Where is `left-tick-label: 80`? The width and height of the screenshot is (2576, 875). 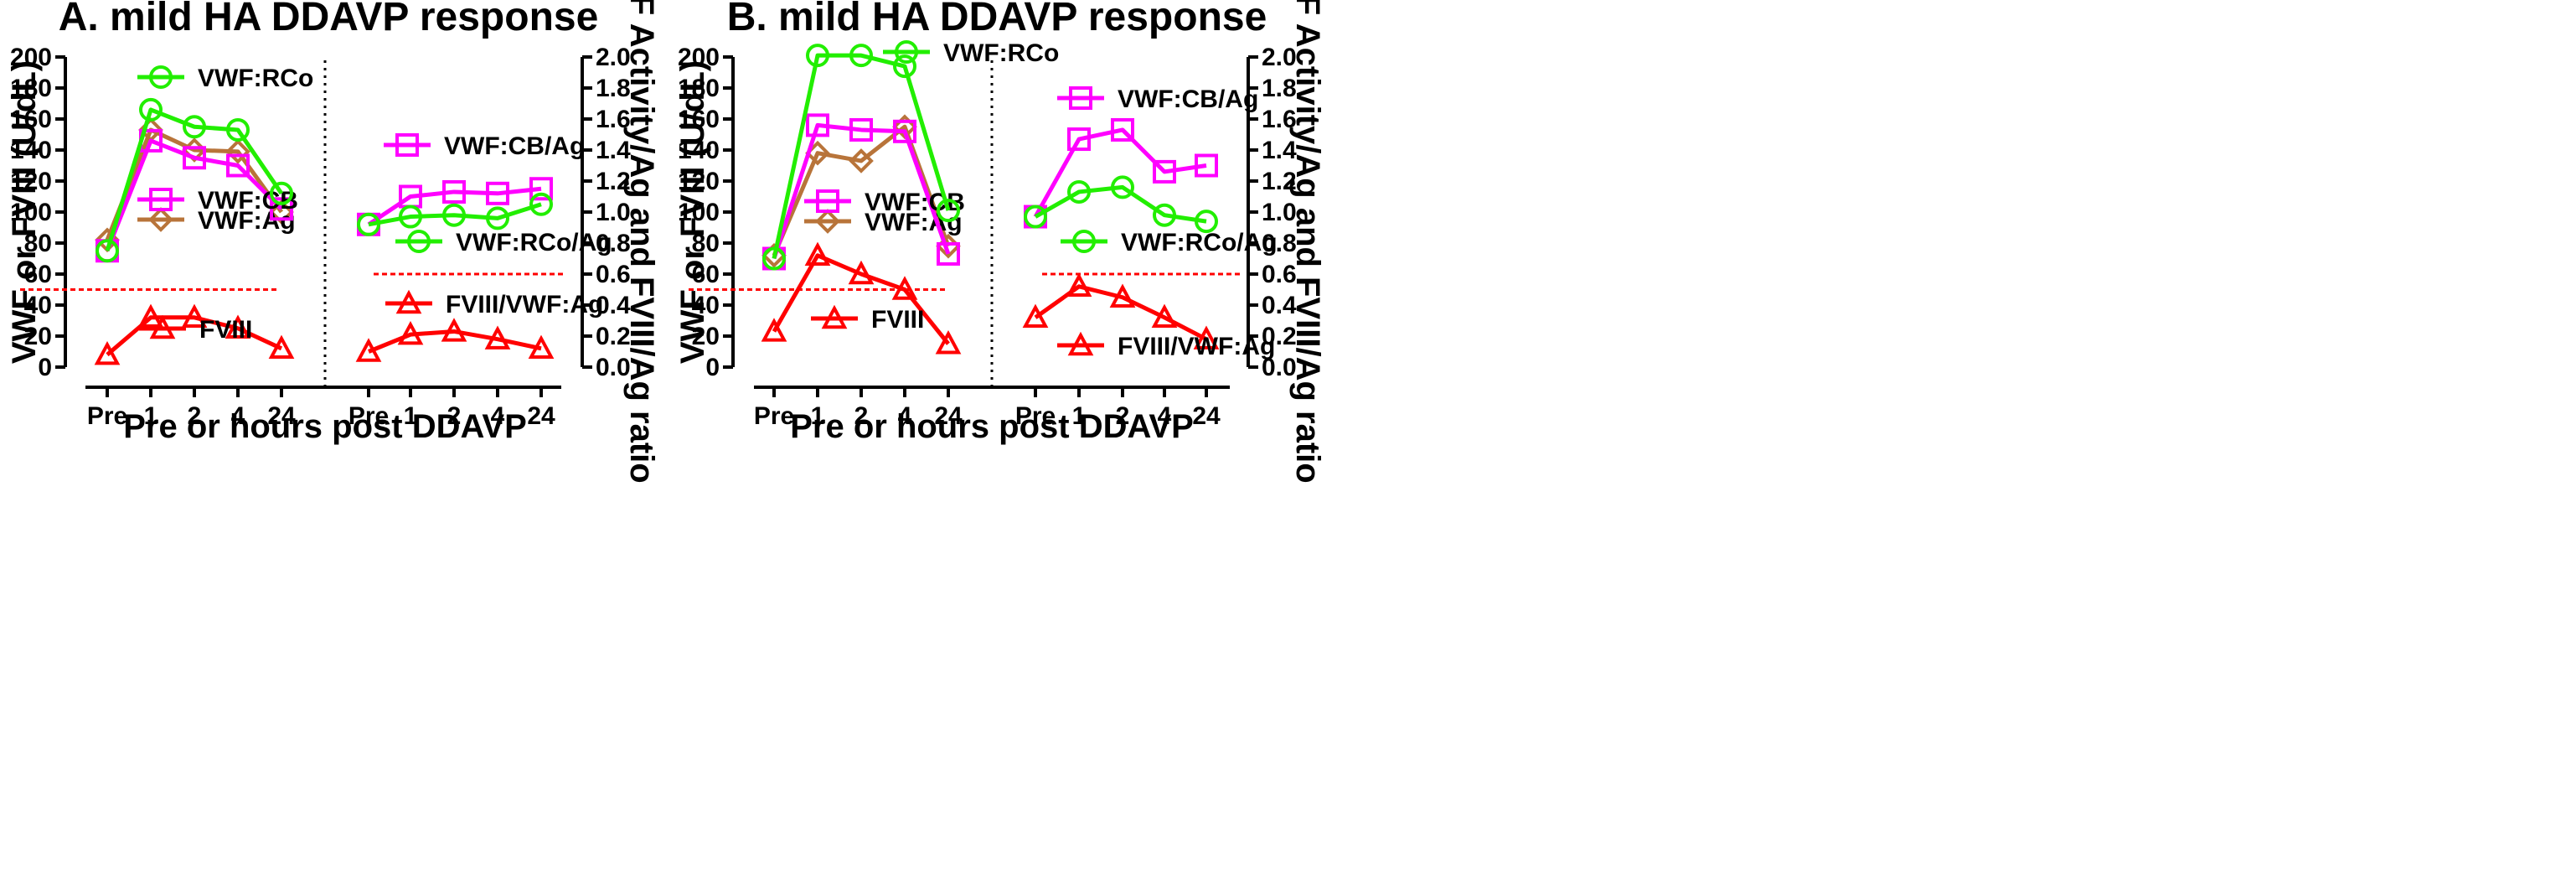
left-tick-label: 80 is located at coordinates (706, 243).